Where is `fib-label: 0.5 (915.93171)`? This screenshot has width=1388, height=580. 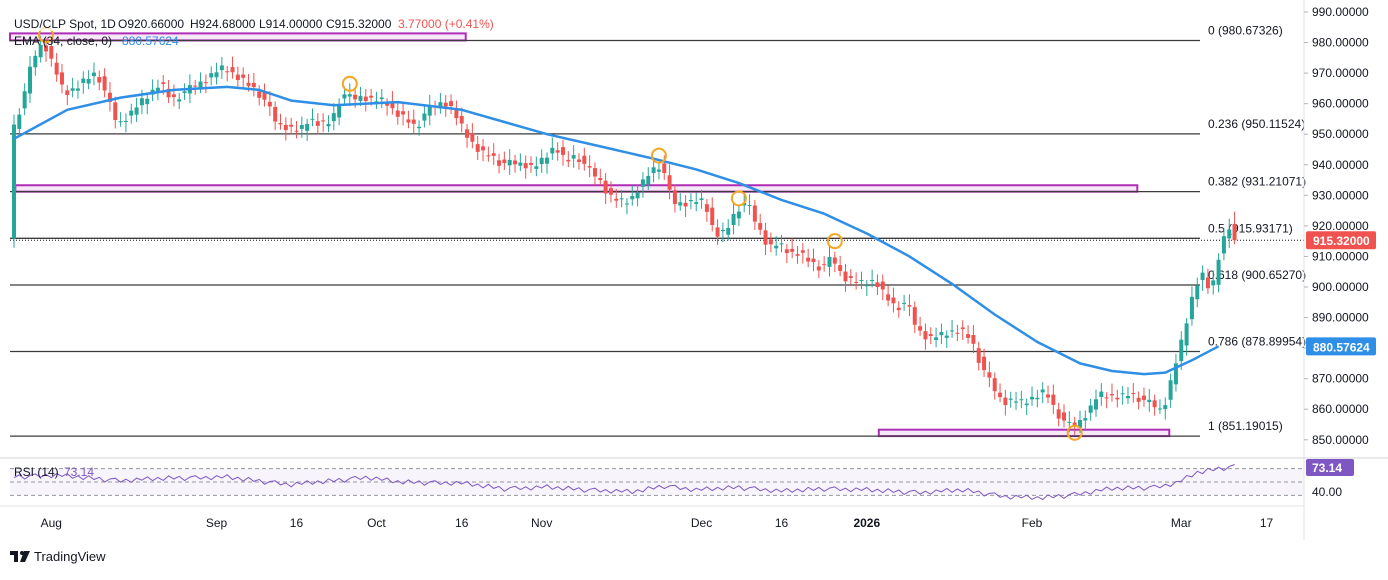
fib-label: 0.5 (915.93171) is located at coordinates (1250, 228).